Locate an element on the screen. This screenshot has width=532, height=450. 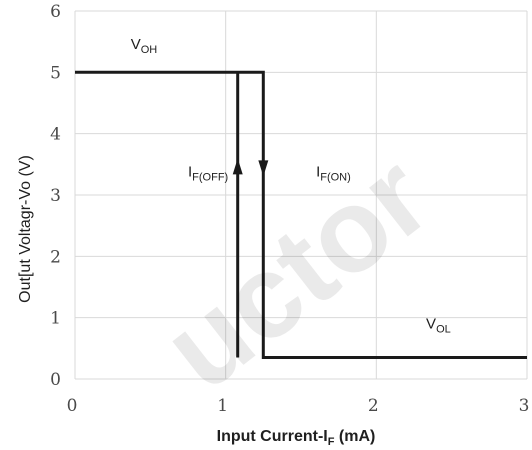
x-axis-title: Input Current-IF (mA) is located at coordinates (296, 438).